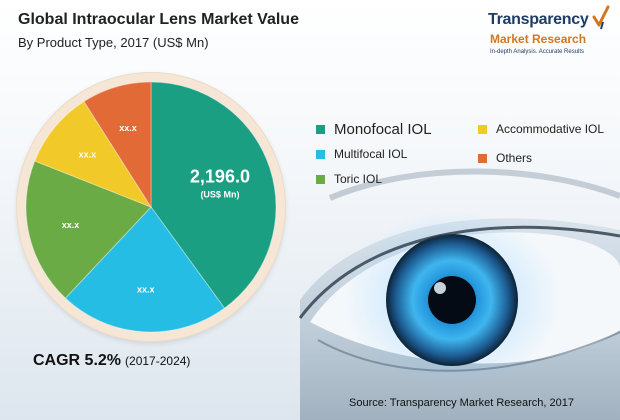  I want to click on legend-item-monofocal: Monofocal IOL, so click(374, 129).